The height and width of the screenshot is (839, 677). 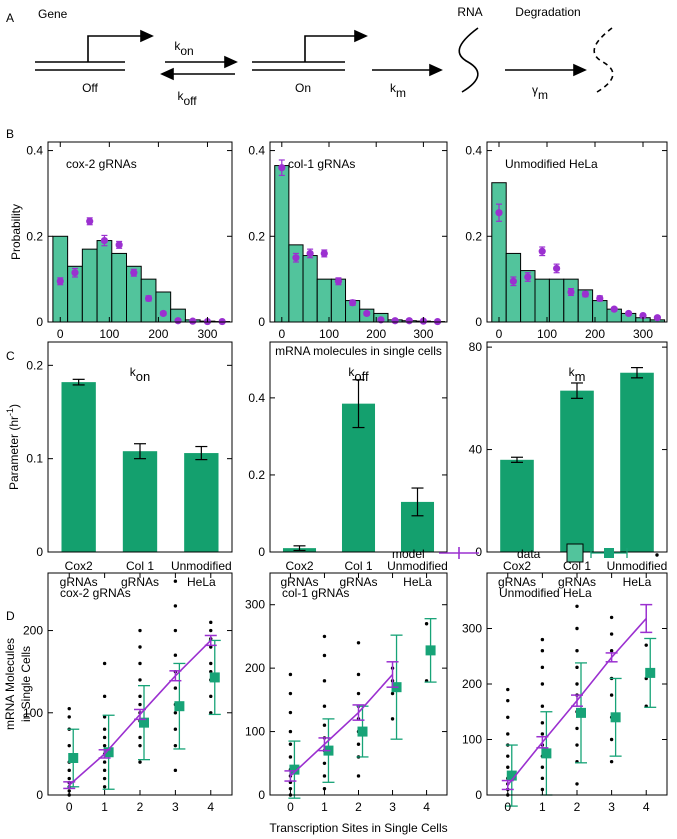 What do you see at coordinates (468, 60) in the screenshot?
I see `rna-strand` at bounding box center [468, 60].